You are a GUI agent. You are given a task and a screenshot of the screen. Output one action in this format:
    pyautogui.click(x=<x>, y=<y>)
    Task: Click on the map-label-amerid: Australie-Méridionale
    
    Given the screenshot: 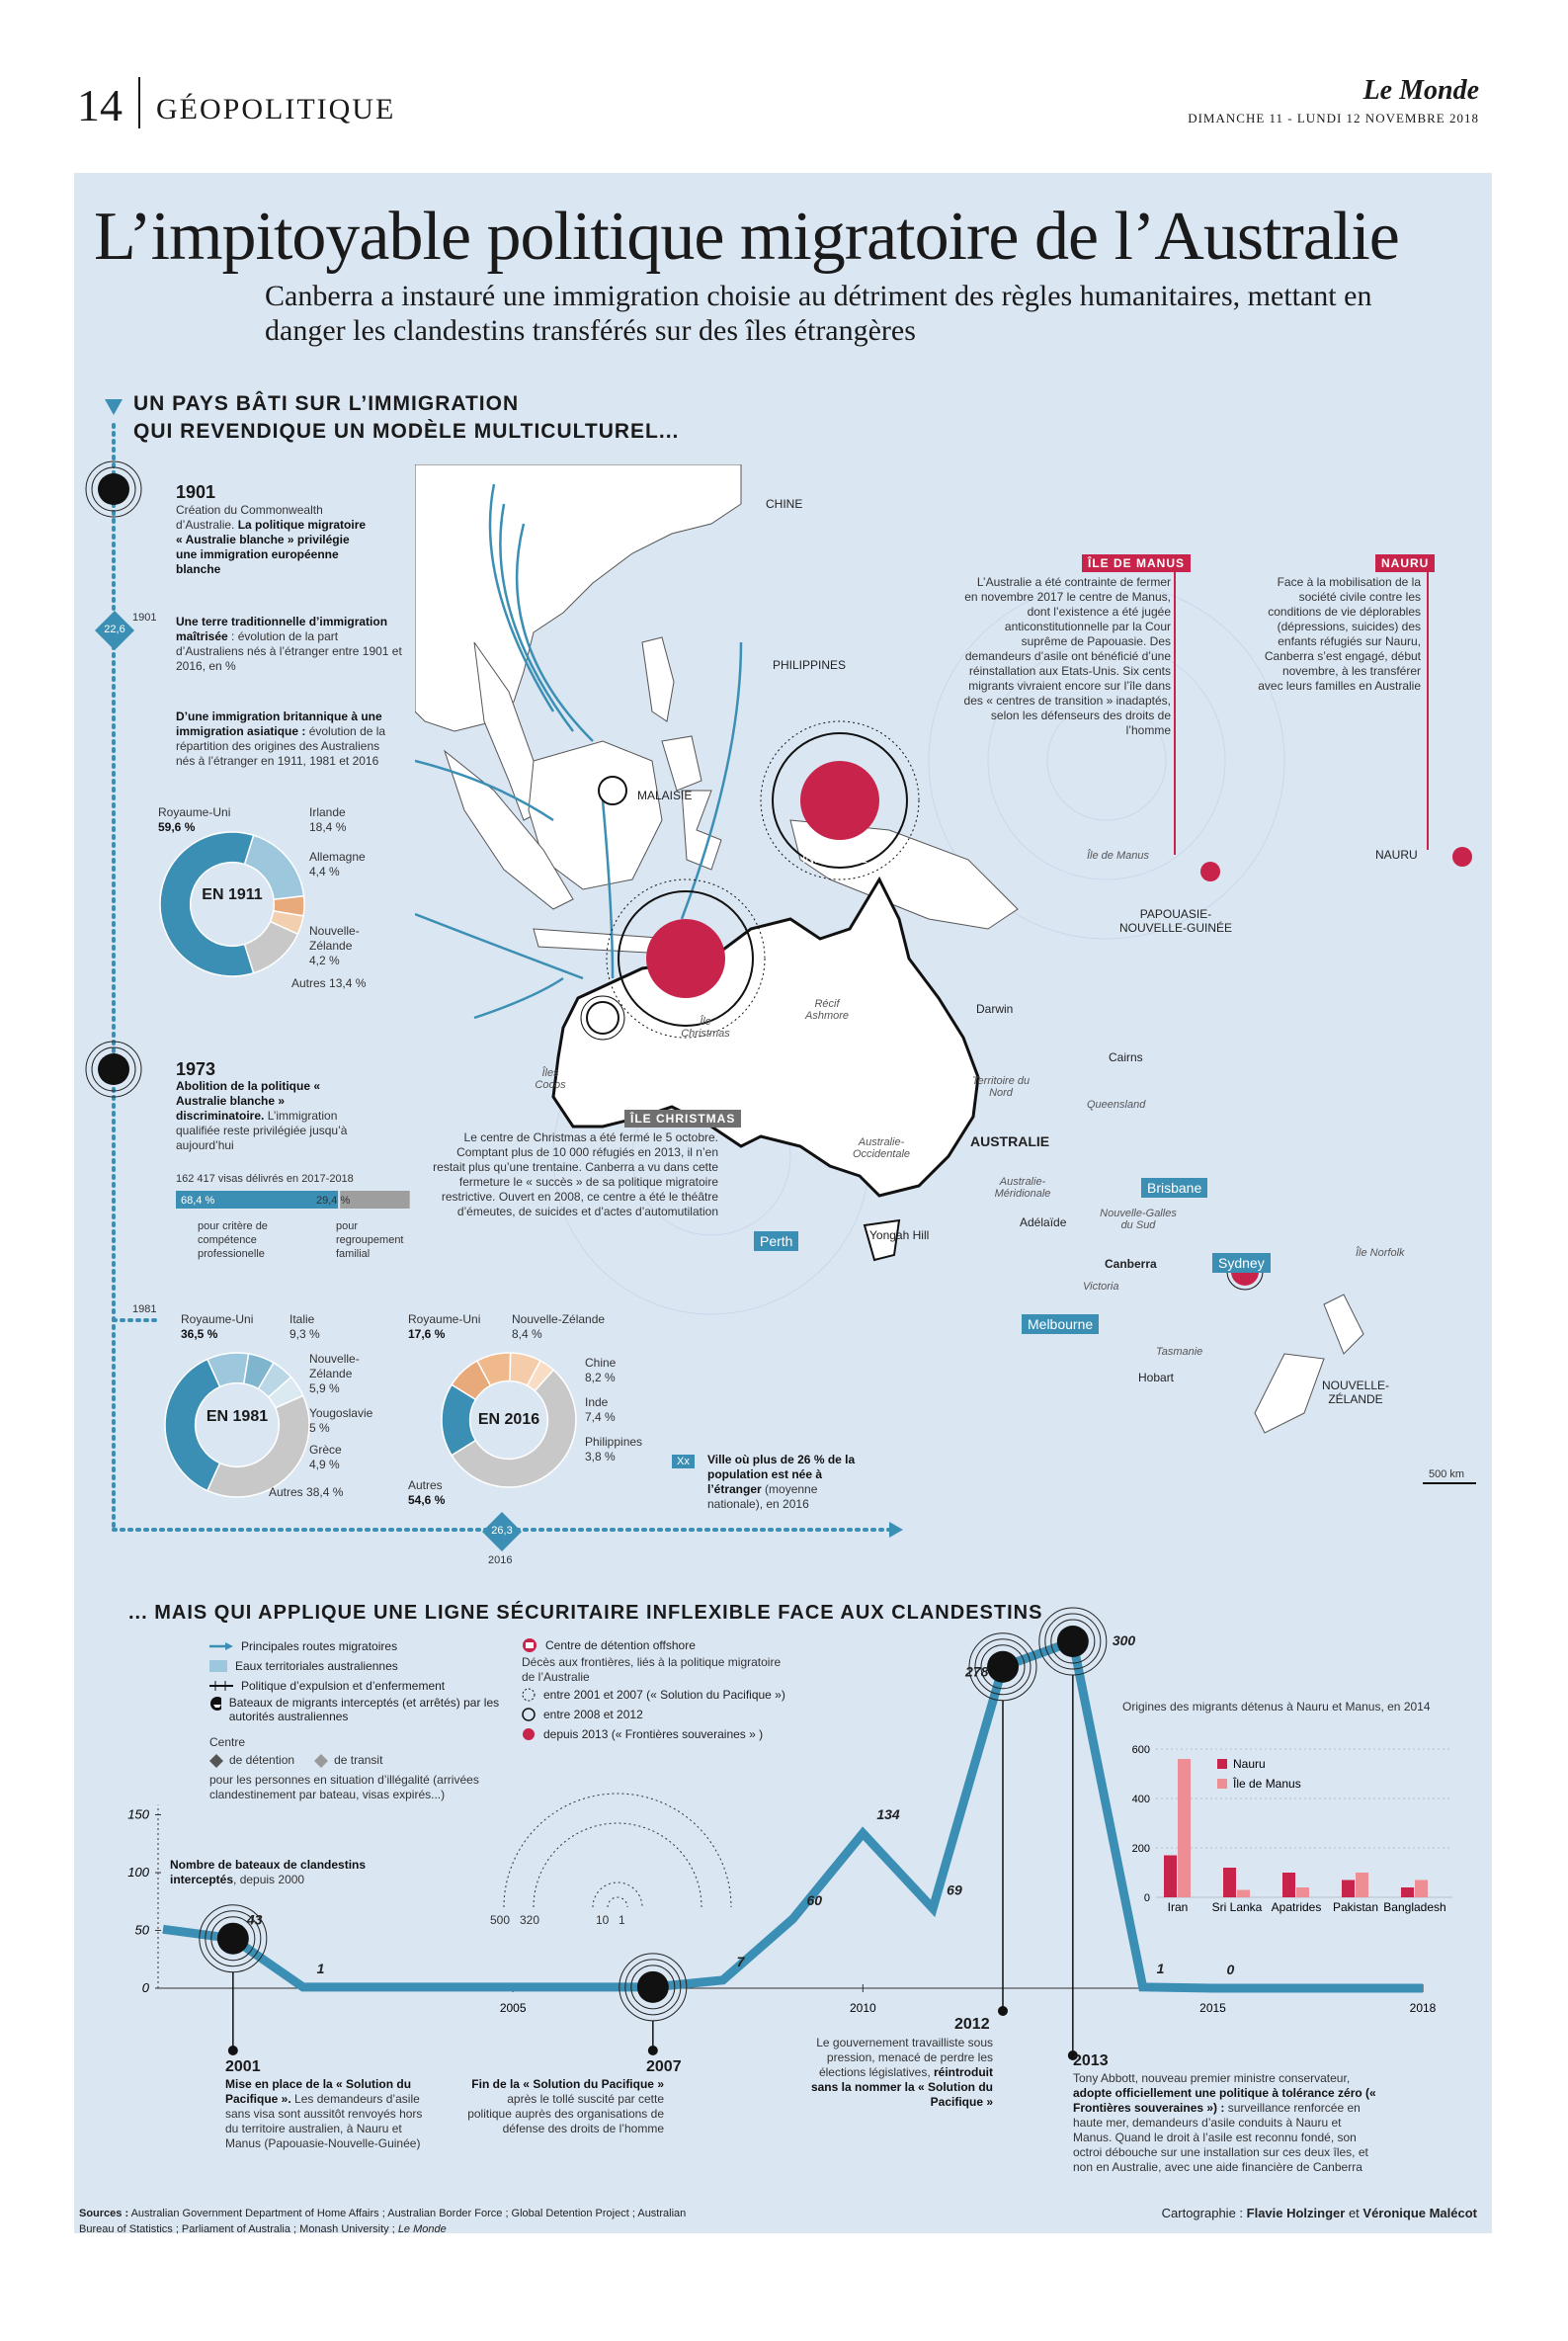 What is the action you would take?
    pyautogui.click(x=1022, y=1188)
    